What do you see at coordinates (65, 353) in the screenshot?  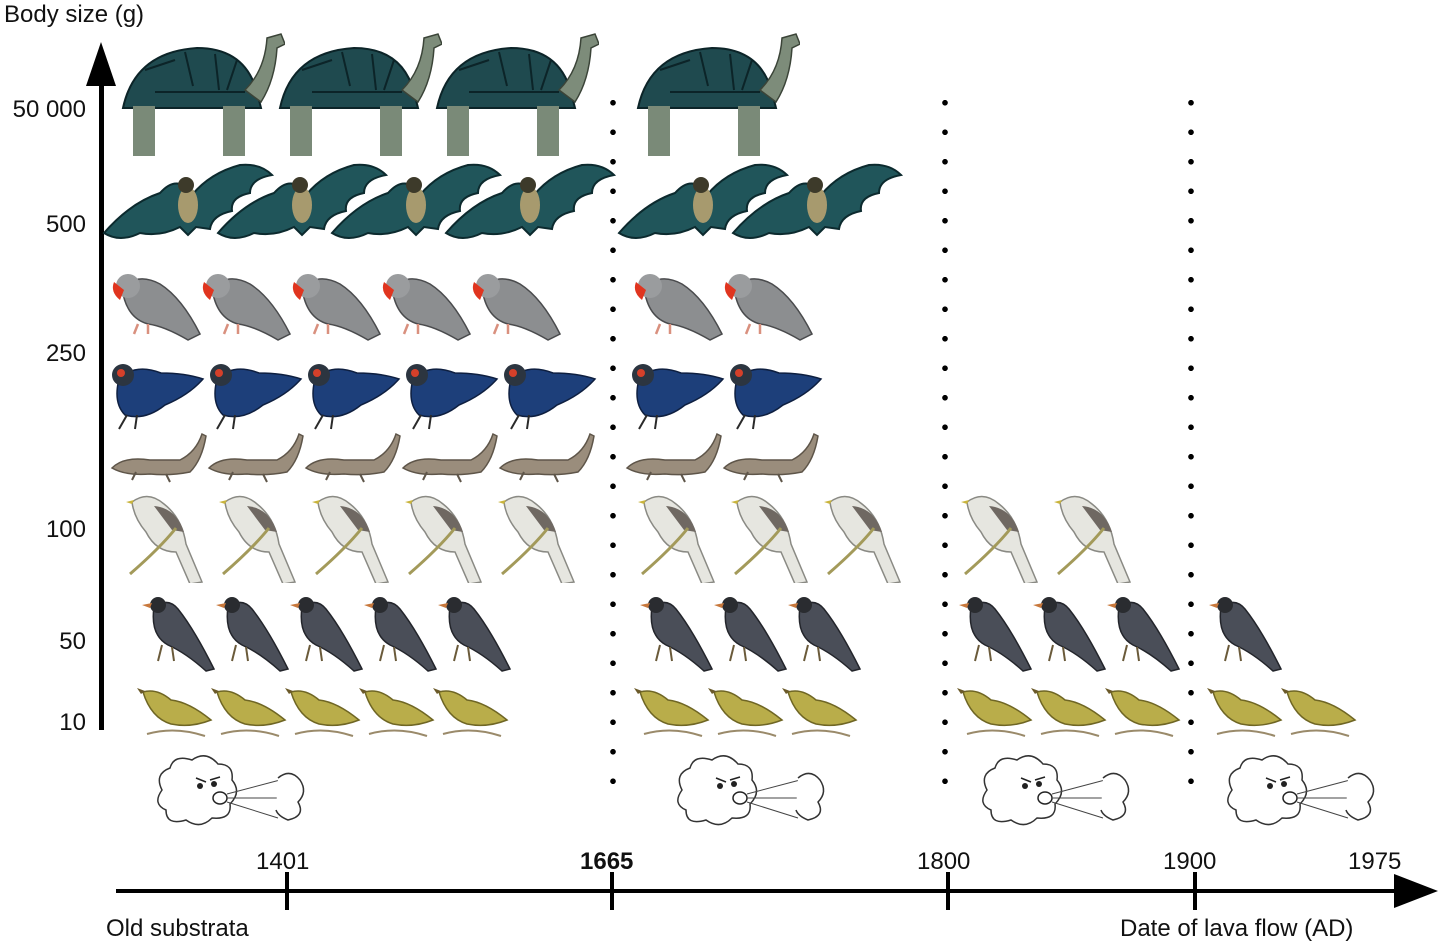 I see `y-tick-label: 250` at bounding box center [65, 353].